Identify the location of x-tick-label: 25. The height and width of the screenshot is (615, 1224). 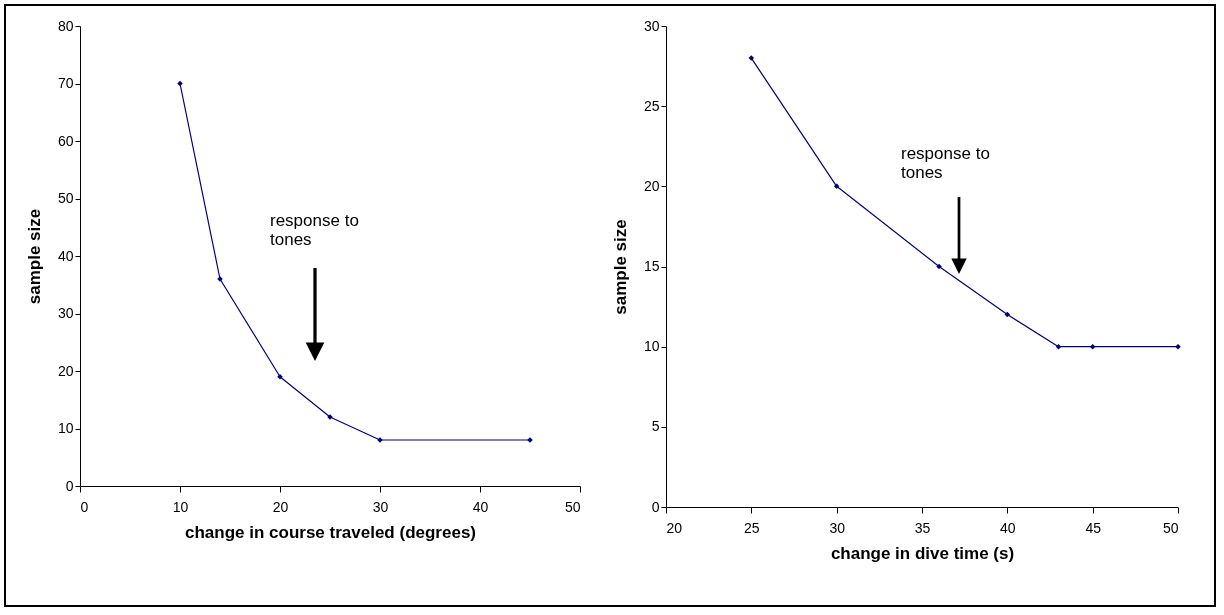
(752, 527).